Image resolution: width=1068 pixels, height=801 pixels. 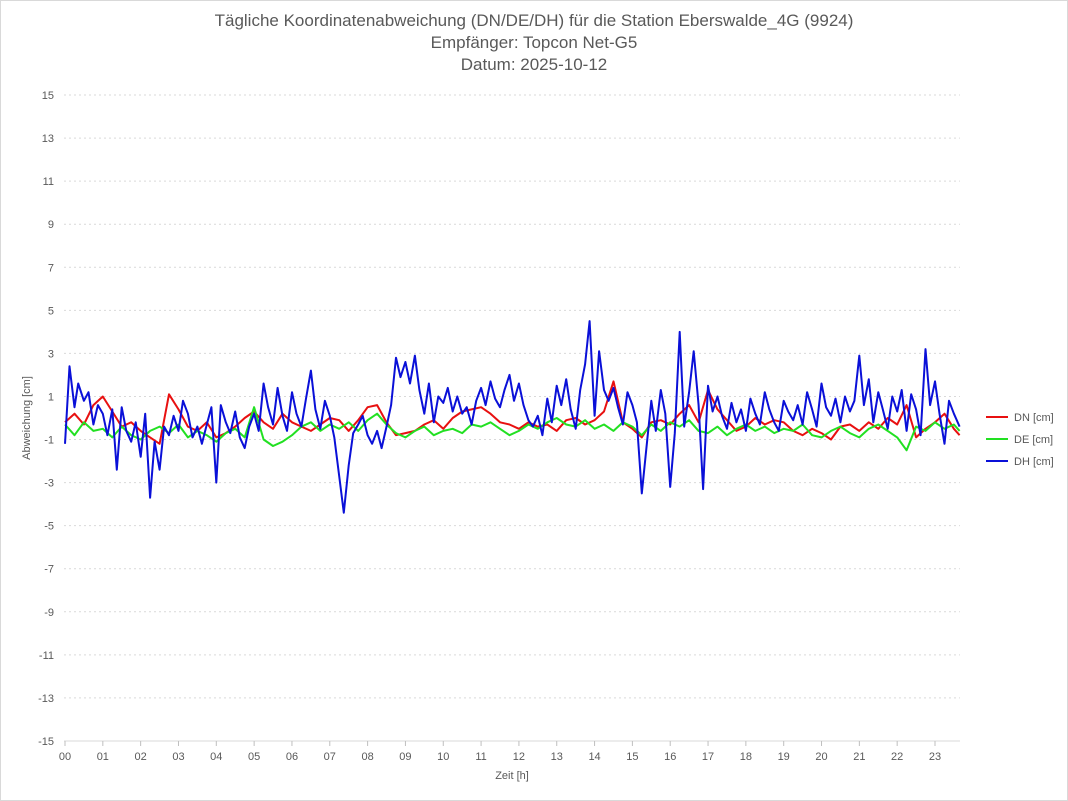 What do you see at coordinates (534, 64) in the screenshot?
I see `chart-subtitle-date: Datum: 2025-10-12` at bounding box center [534, 64].